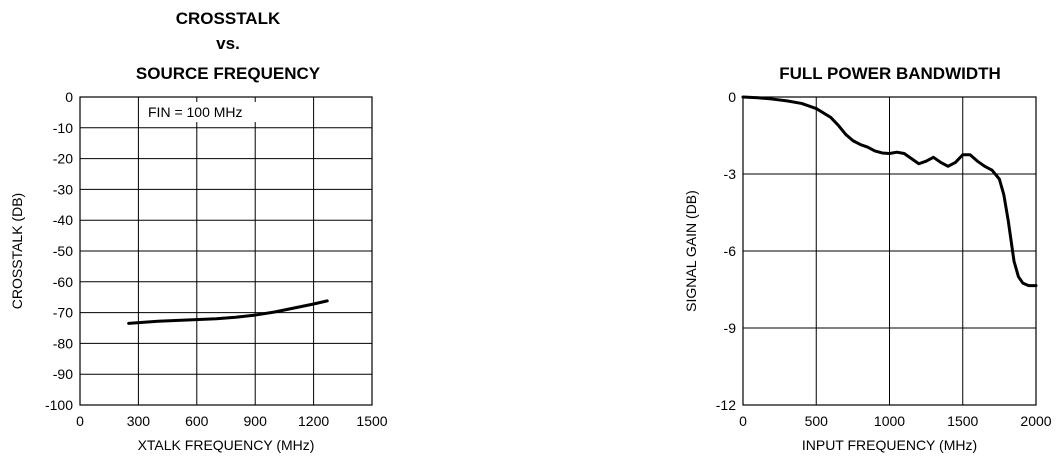 This screenshot has height=456, width=1056. I want to click on annotation-background, so click(209, 112).